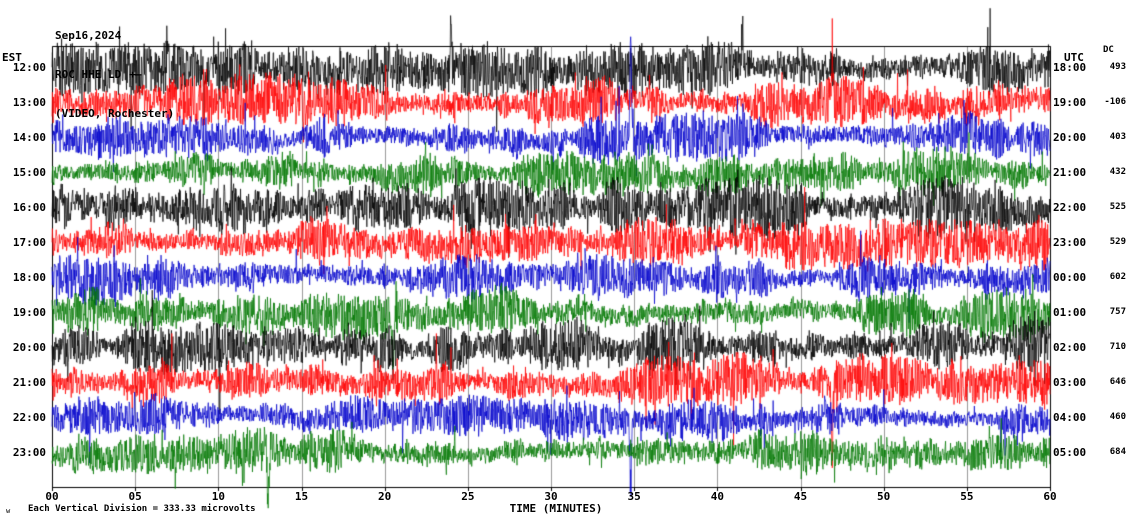 This screenshot has height=519, width=1130. I want to click on x-tick-label: 35, so click(634, 496).